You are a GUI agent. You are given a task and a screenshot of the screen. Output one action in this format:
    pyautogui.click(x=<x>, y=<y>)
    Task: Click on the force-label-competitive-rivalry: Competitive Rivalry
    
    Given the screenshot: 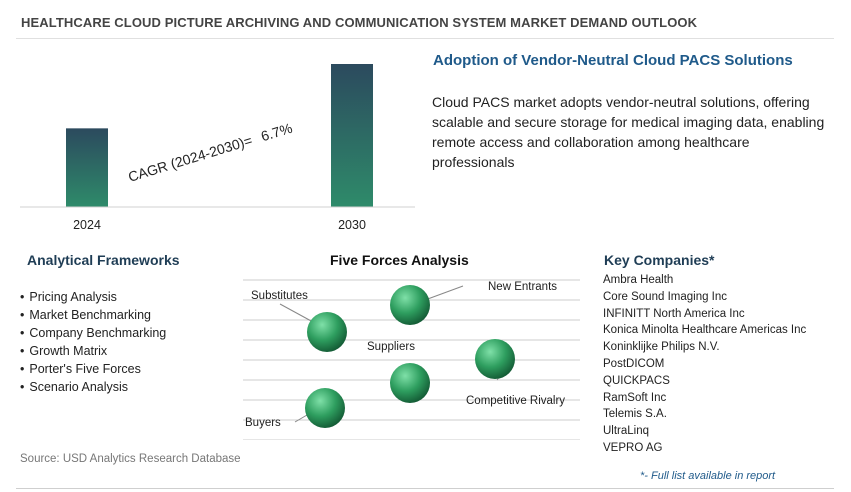 What is the action you would take?
    pyautogui.click(x=515, y=401)
    